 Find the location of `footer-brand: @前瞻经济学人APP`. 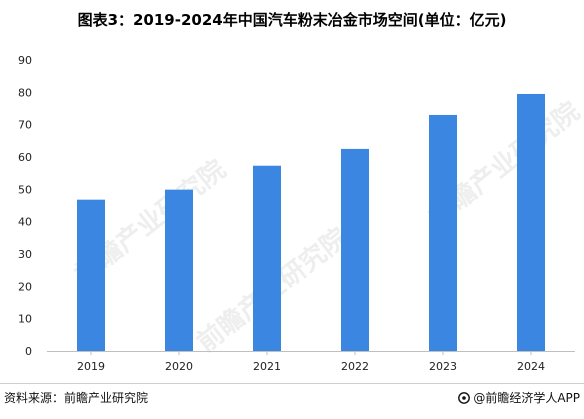

footer-brand: @前瞻经济学人APP is located at coordinates (519, 397).